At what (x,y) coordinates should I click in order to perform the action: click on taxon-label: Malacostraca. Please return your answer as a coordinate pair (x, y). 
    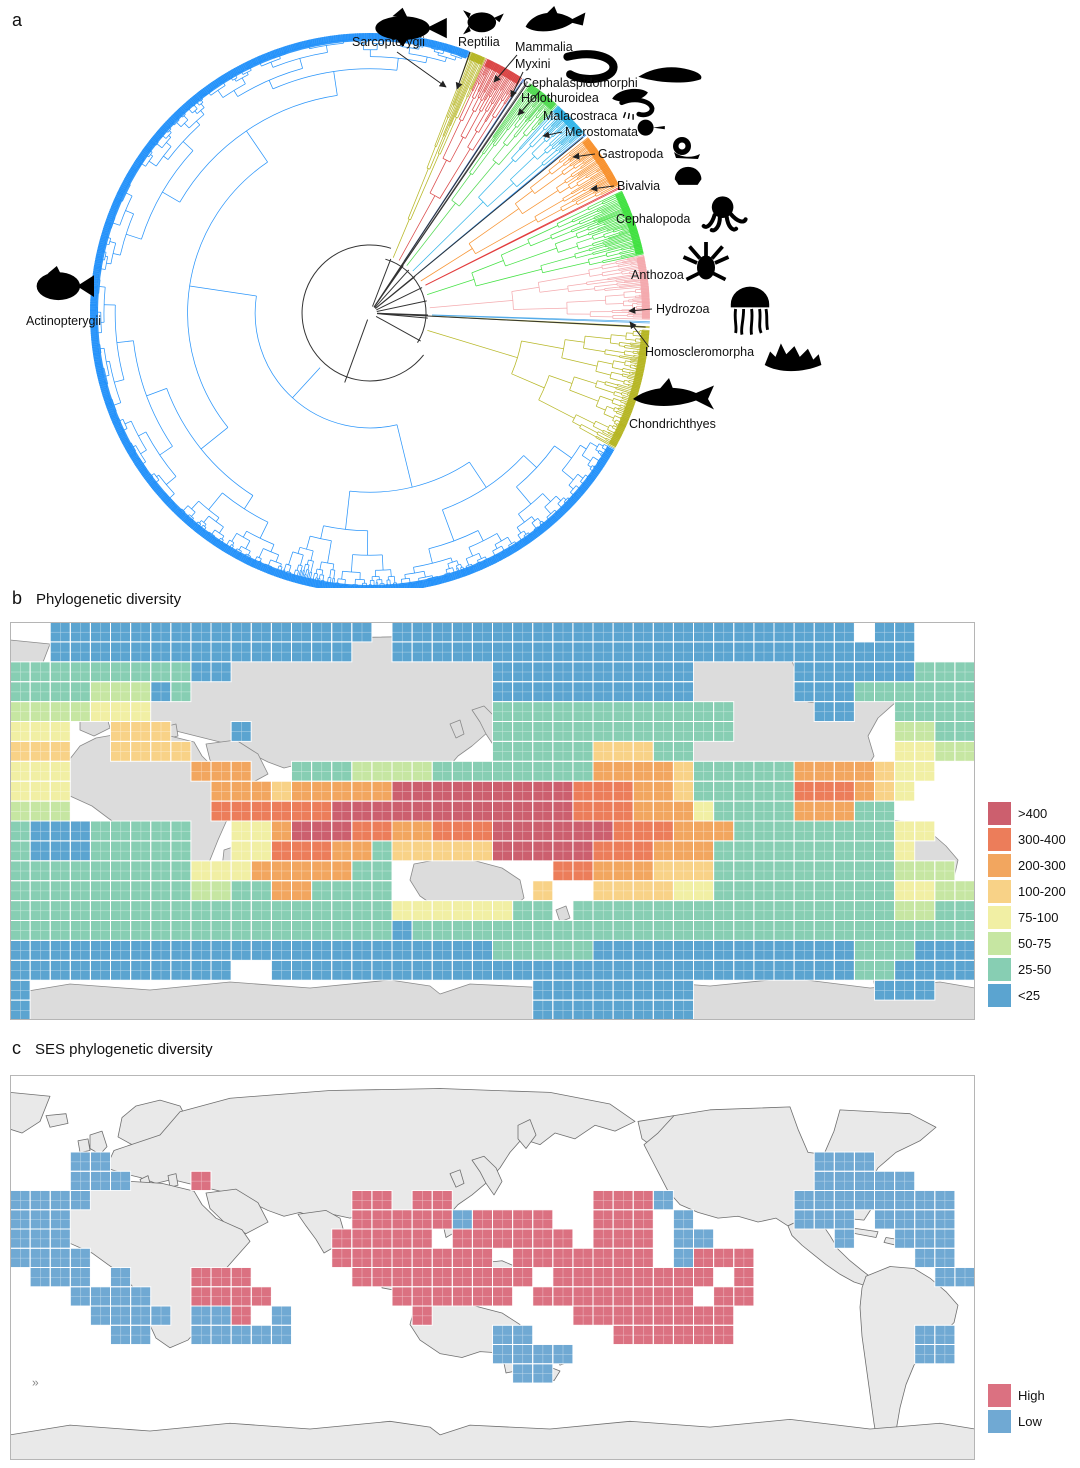
    Looking at the image, I should click on (580, 116).